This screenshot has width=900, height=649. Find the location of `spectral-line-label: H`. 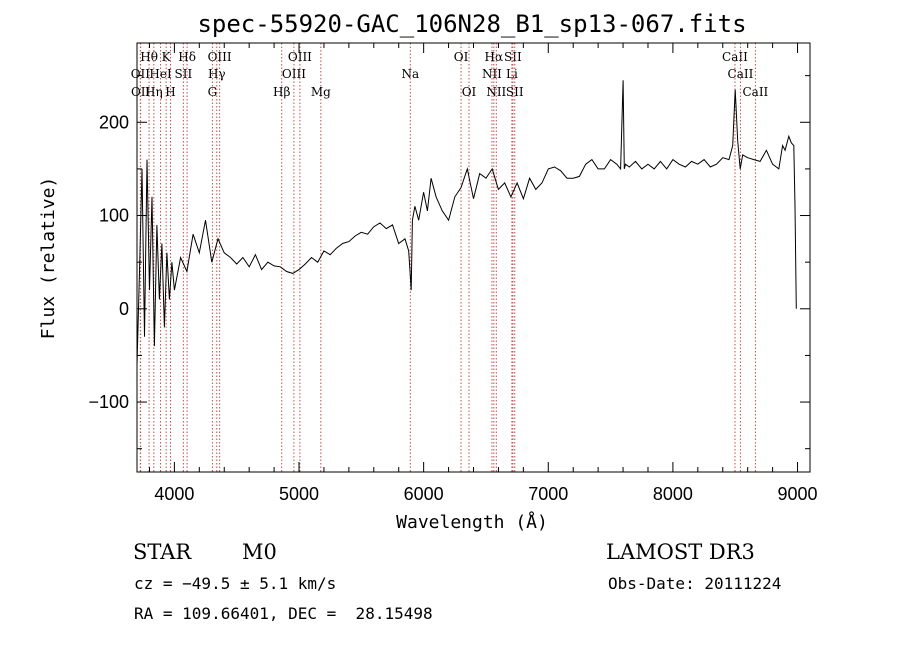

spectral-line-label: H is located at coordinates (170, 92).